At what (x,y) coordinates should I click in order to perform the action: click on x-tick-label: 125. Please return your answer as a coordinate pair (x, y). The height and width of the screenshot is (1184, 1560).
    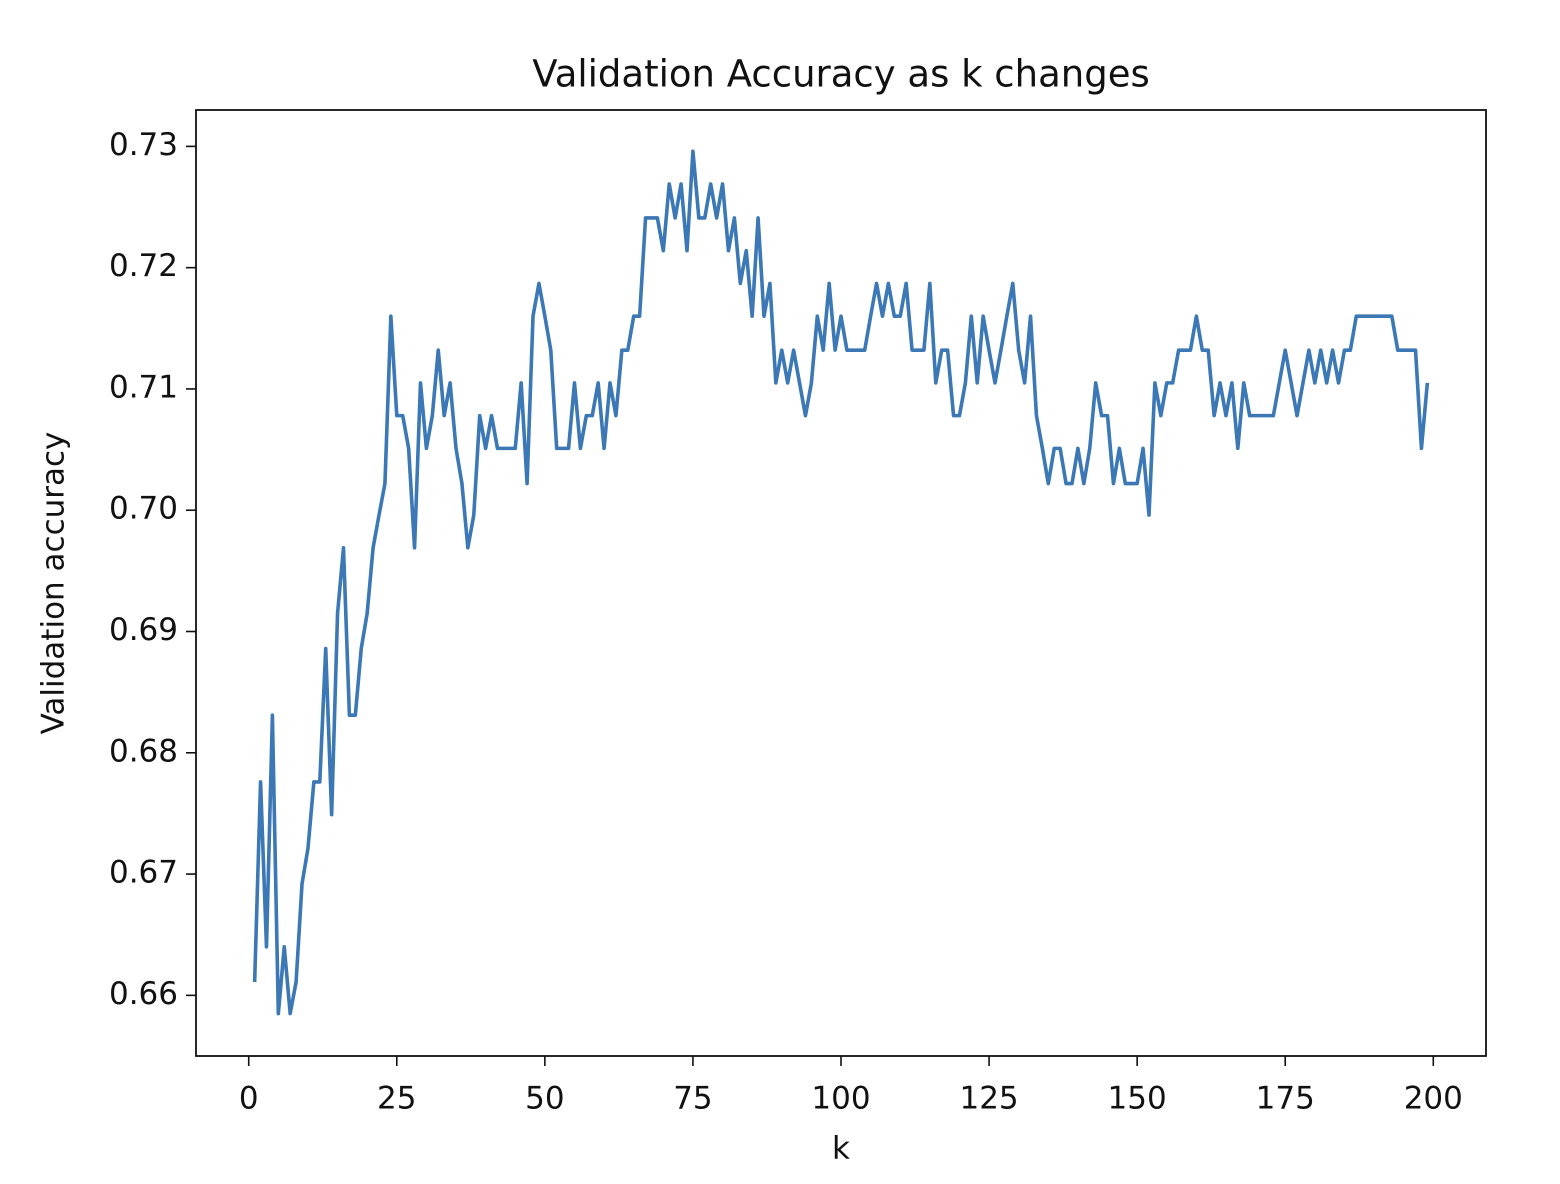
    Looking at the image, I should click on (988, 1099).